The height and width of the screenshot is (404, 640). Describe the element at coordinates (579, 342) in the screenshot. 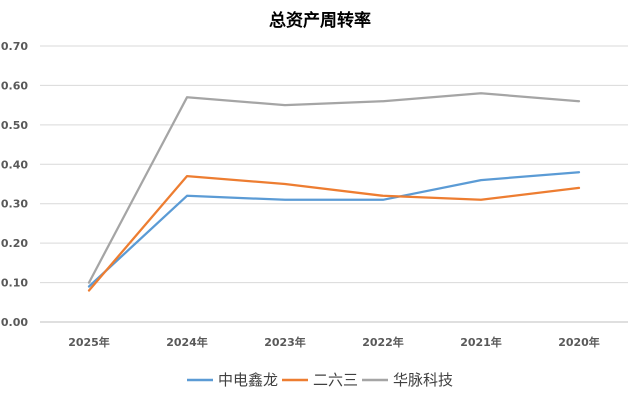

I see `x-tick-label: 2020年` at that location.